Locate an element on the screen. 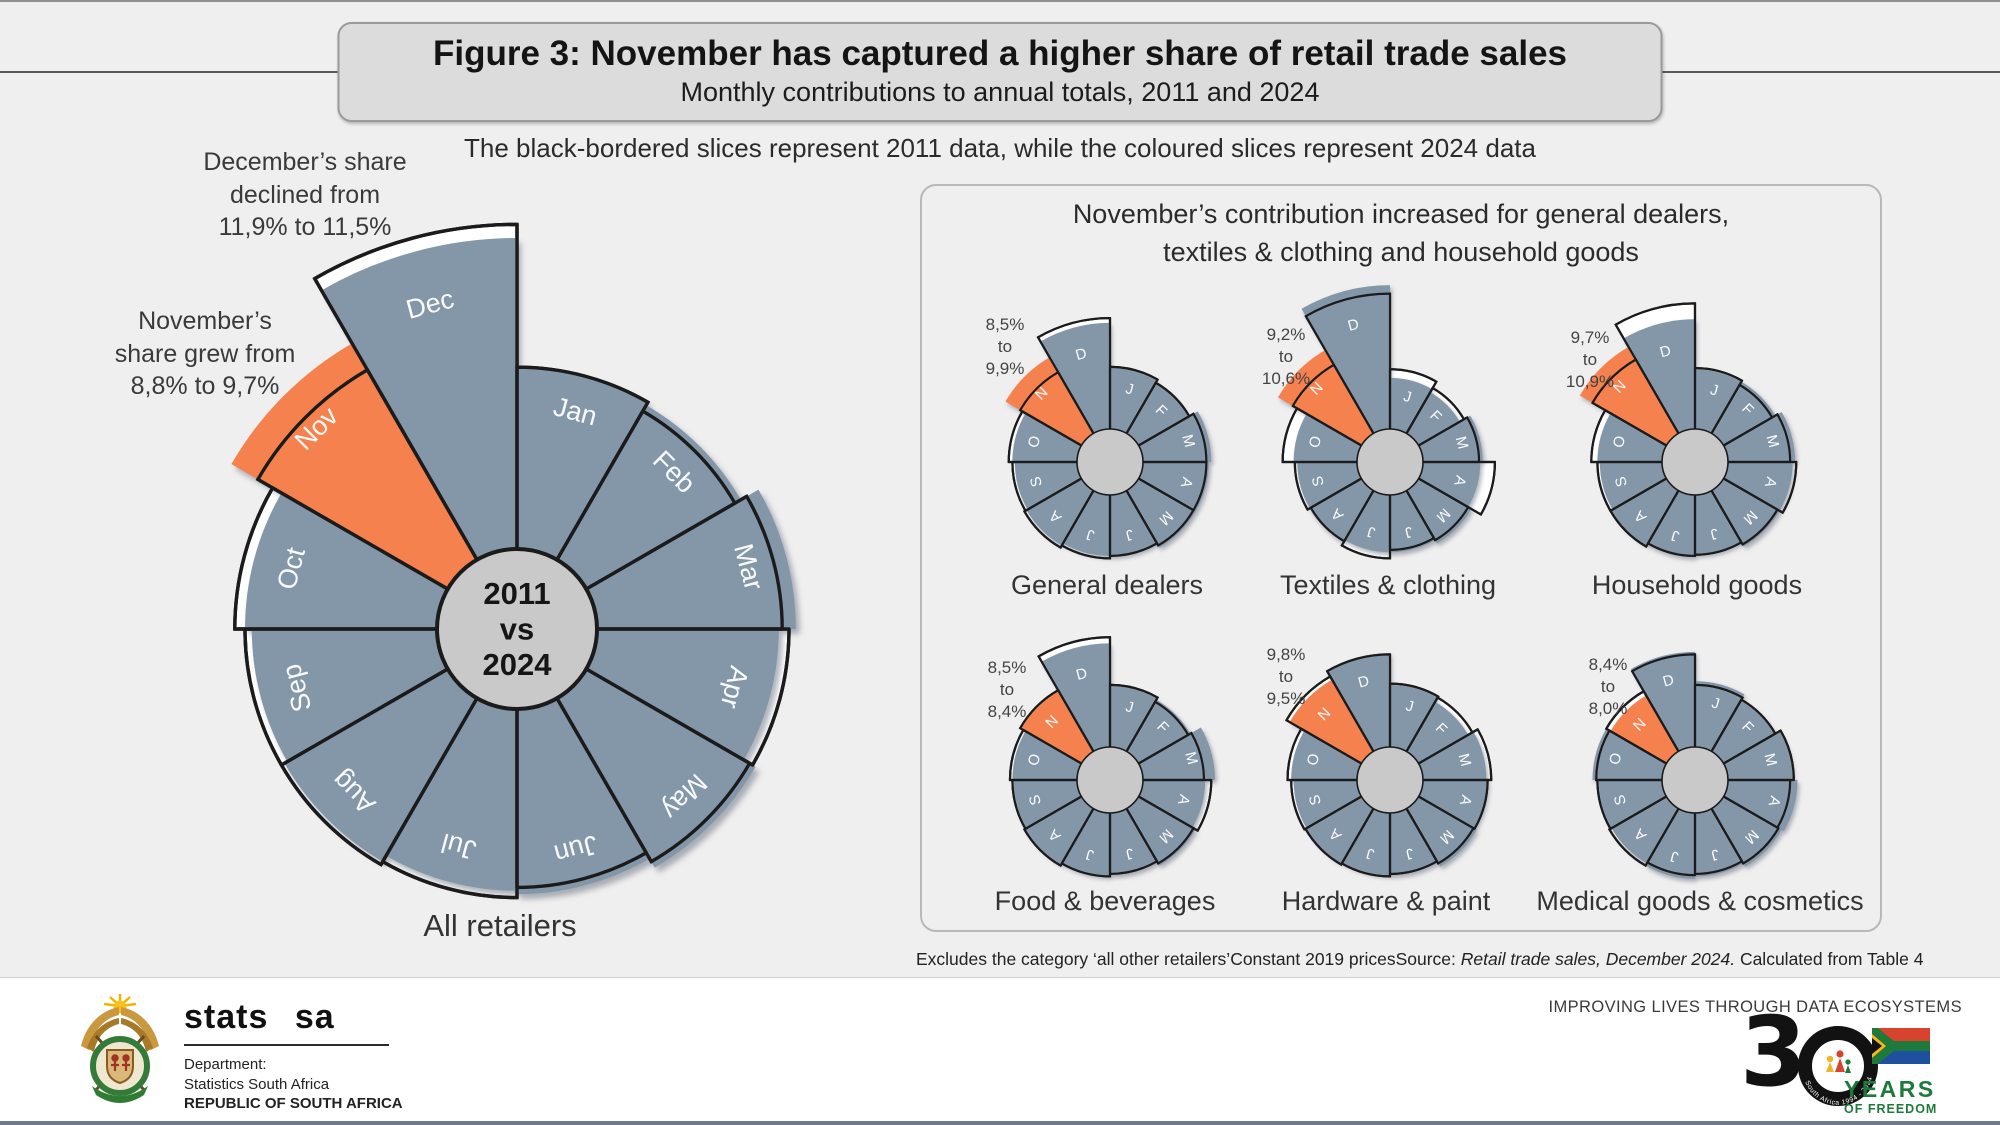  hardware-annotation: 9,8% to 9,5% is located at coordinates (1286, 677).